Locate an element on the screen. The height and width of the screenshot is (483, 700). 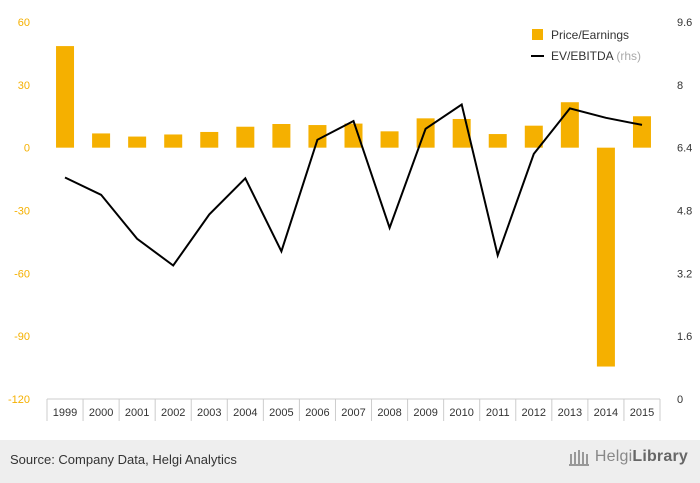
x-tick-label: 2009 is located at coordinates (425, 413).